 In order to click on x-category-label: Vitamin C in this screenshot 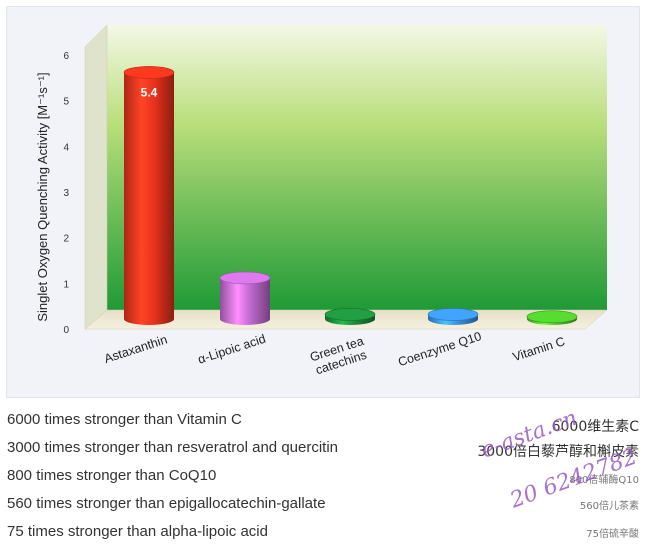, I will do `click(539, 349)`.